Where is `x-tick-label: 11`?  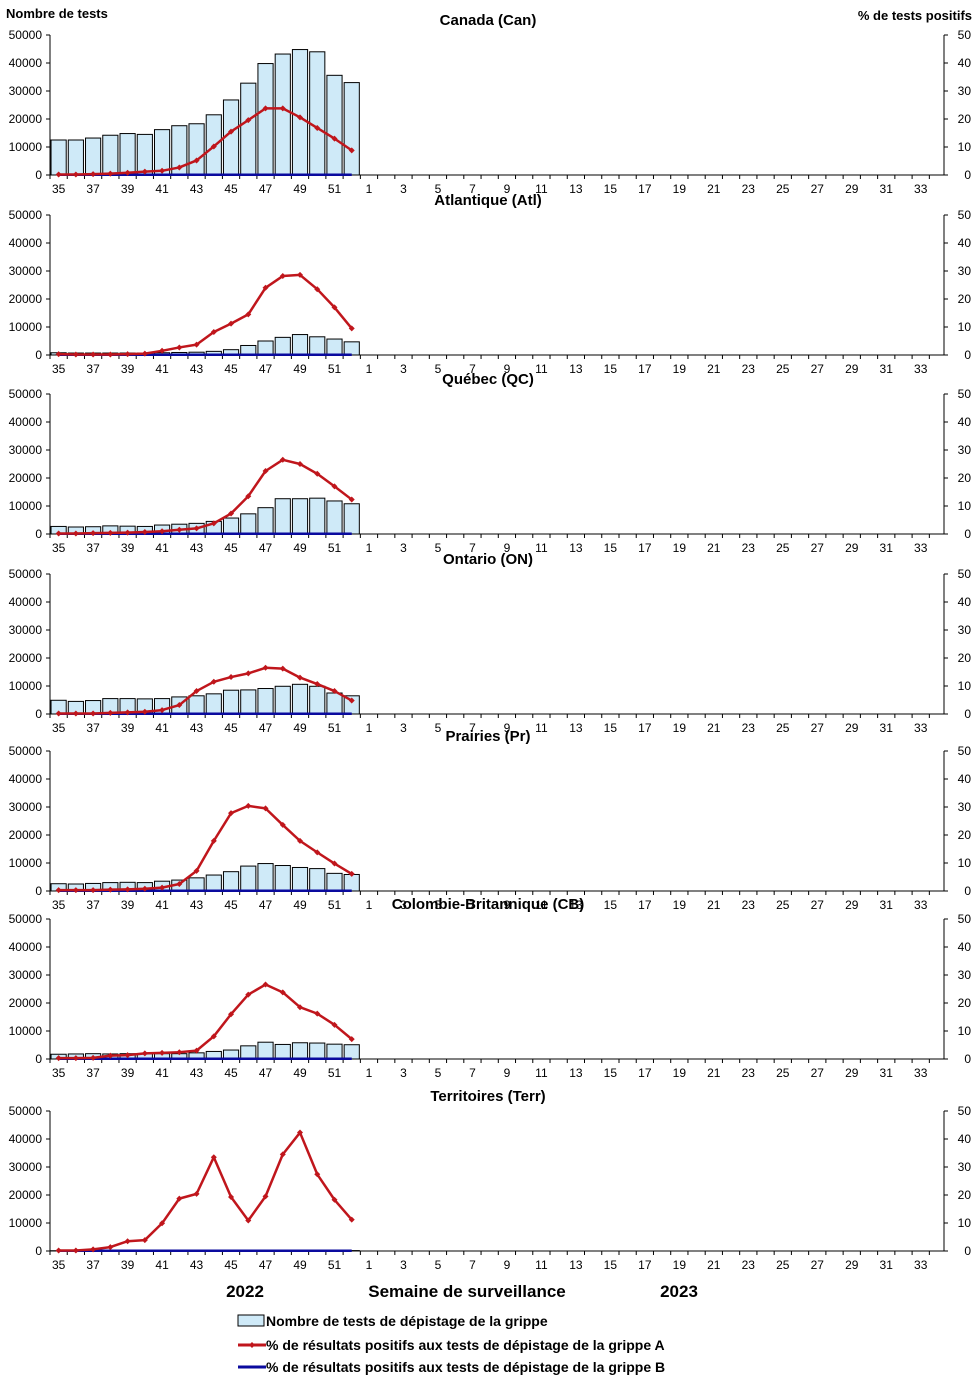 x-tick-label: 11 is located at coordinates (541, 1073).